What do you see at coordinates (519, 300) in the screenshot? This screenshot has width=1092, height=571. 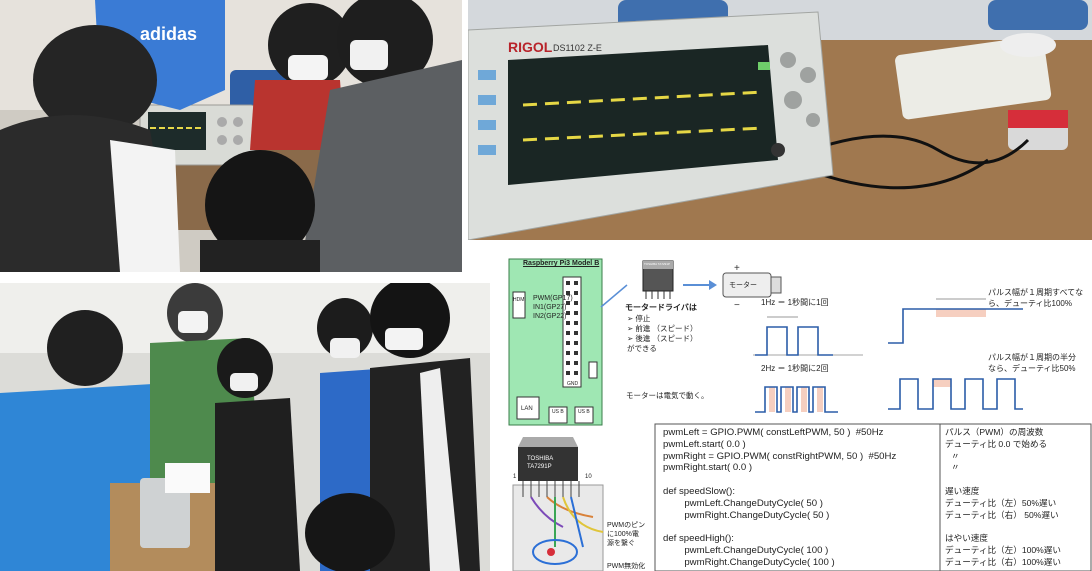 I see `hdmi-label: HDMI` at bounding box center [519, 300].